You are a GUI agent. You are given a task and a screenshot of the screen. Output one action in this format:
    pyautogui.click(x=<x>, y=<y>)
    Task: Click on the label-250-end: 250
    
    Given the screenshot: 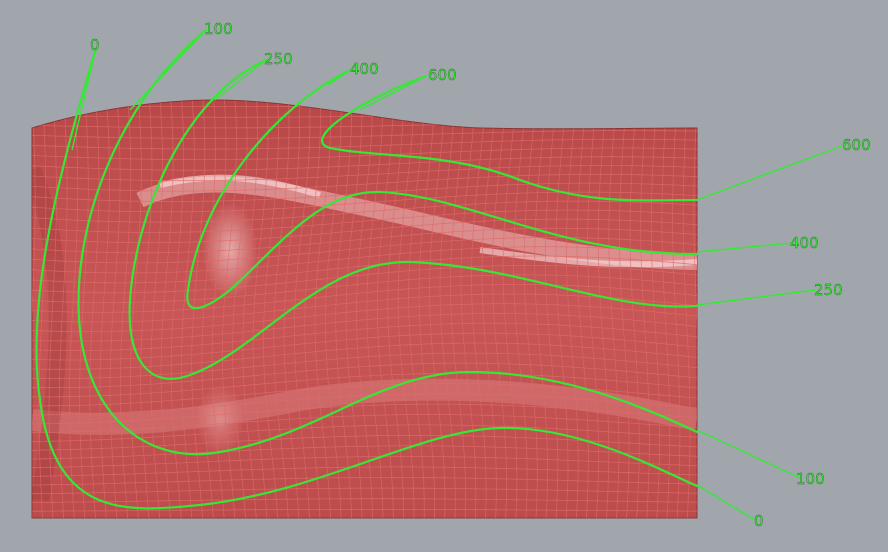 What is the action you would take?
    pyautogui.click(x=828, y=290)
    